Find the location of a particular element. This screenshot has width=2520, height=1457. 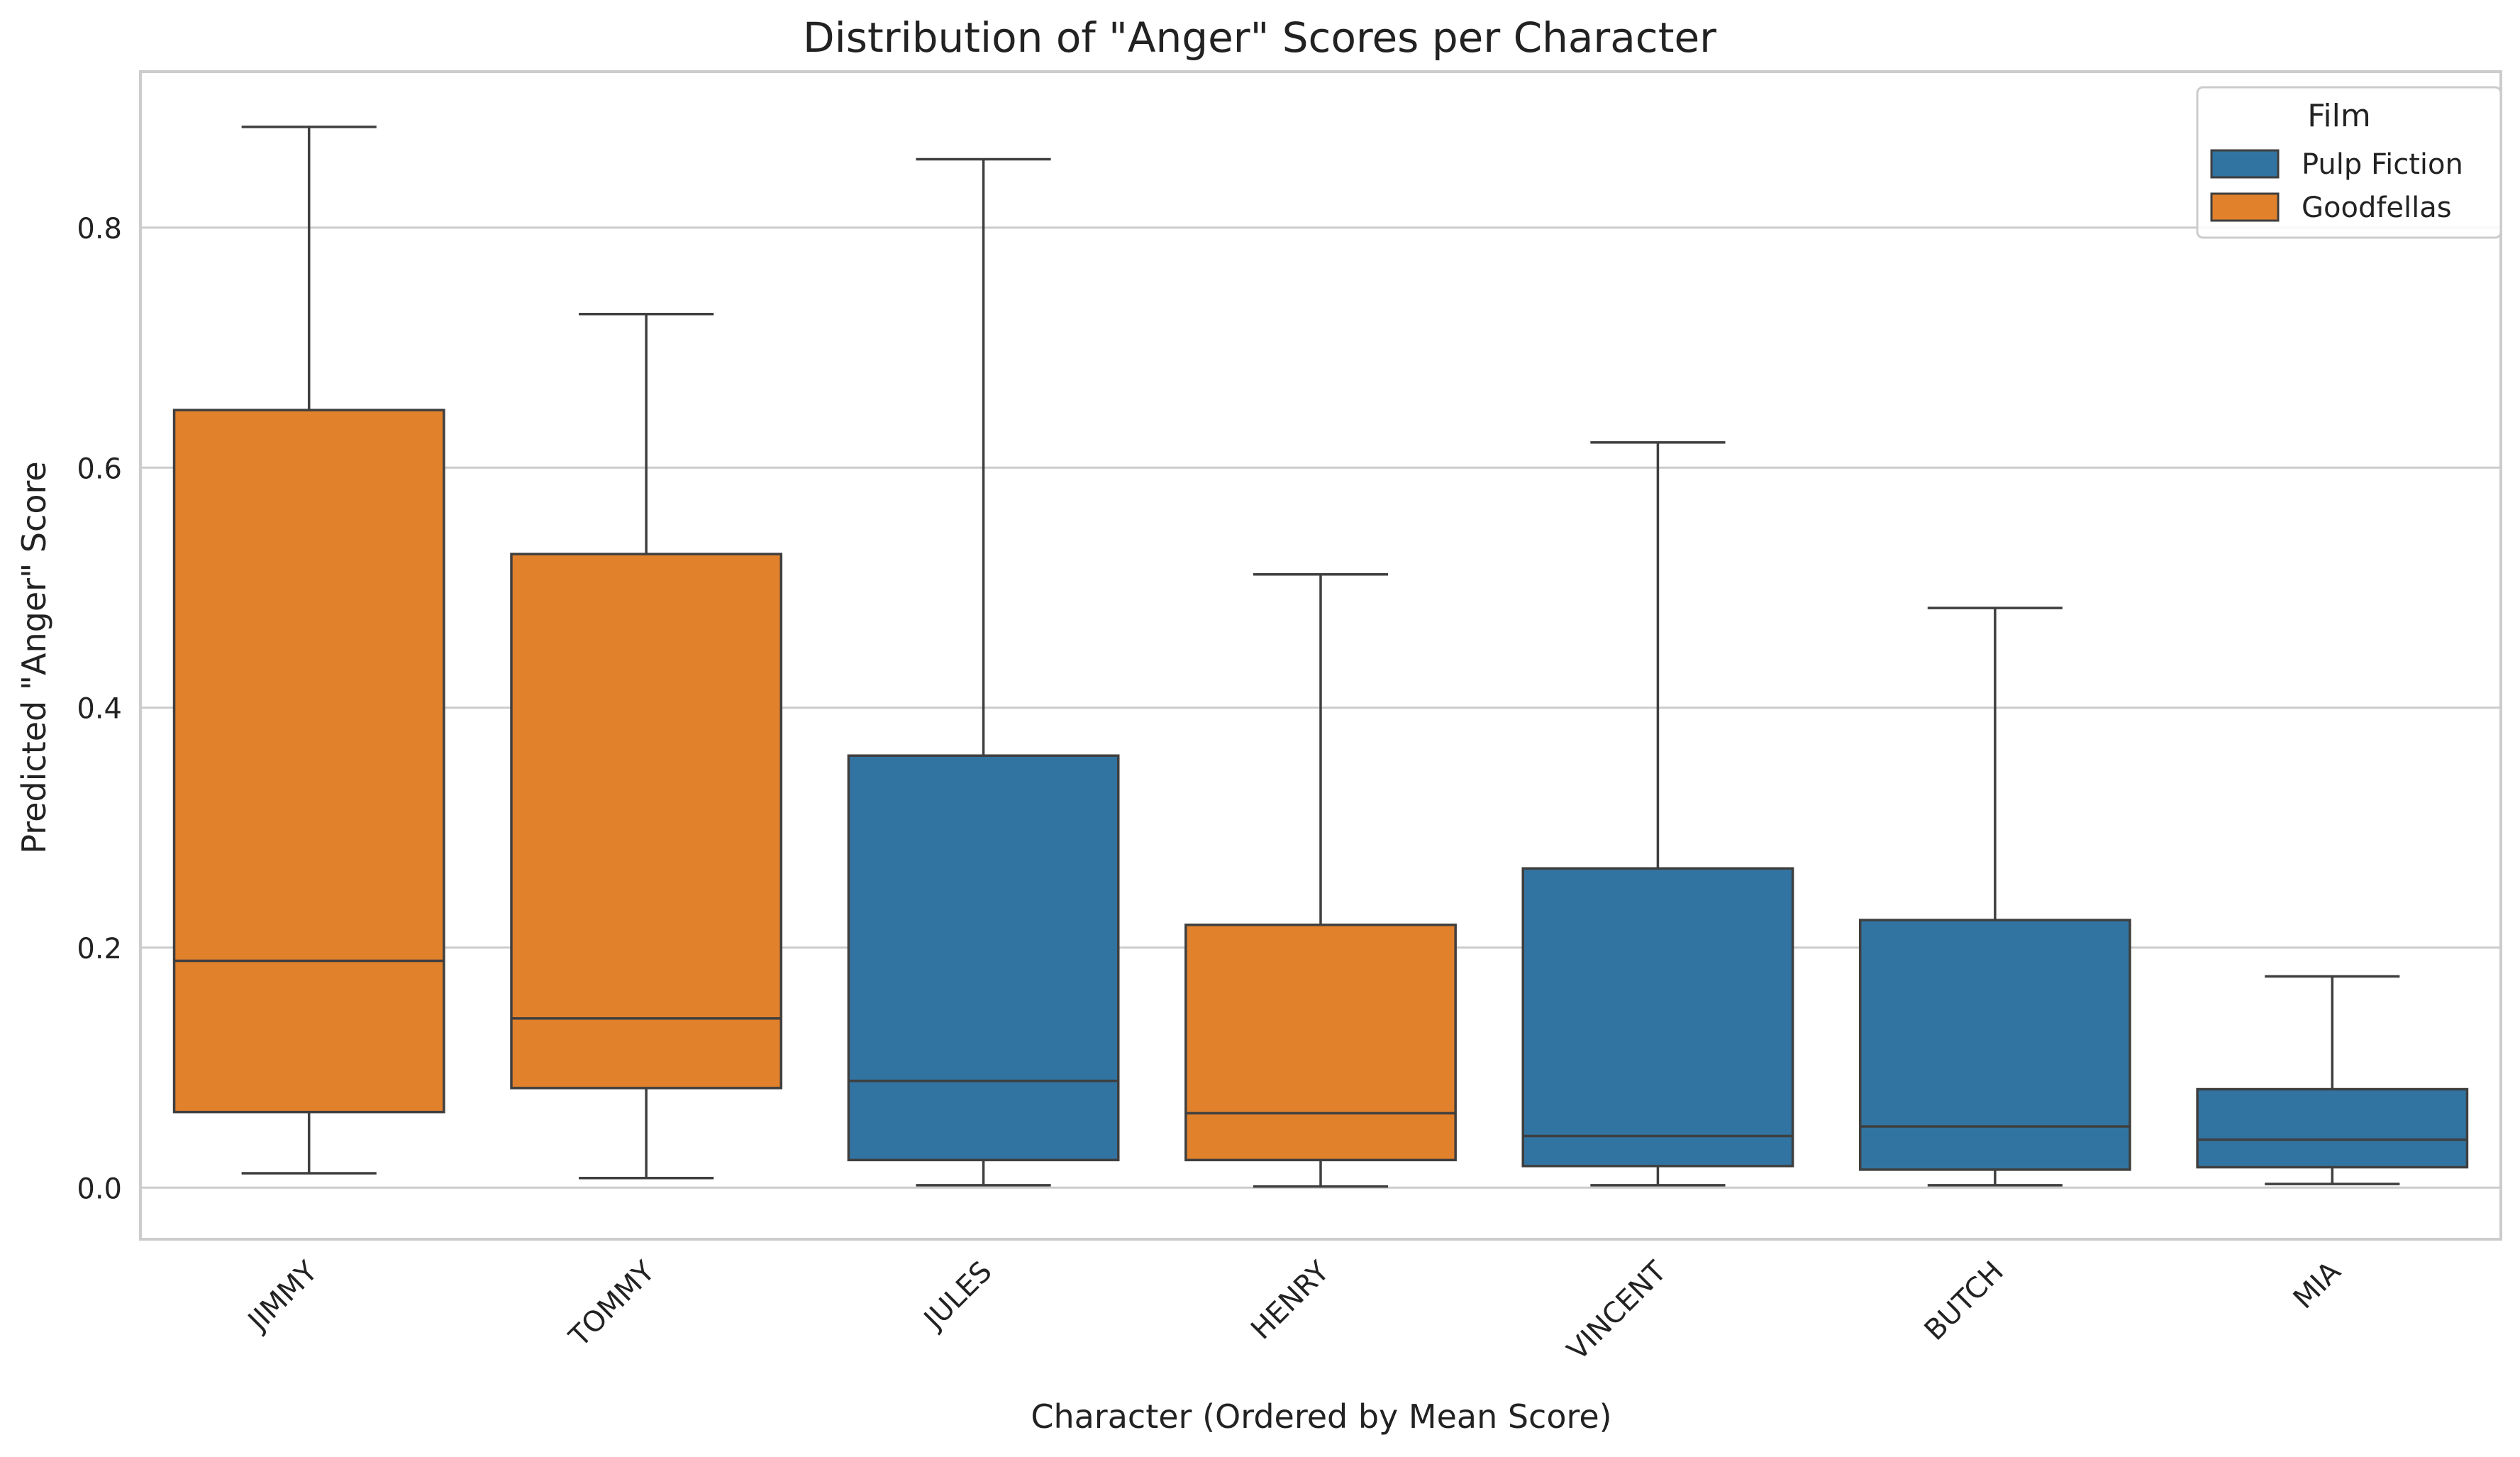

box-vincent is located at coordinates (1658, 814).